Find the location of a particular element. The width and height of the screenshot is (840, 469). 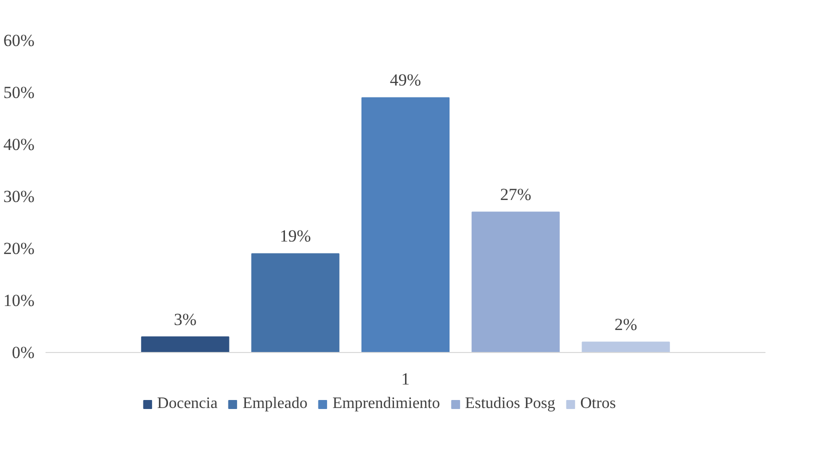

text: 27% is located at coordinates (516, 194).